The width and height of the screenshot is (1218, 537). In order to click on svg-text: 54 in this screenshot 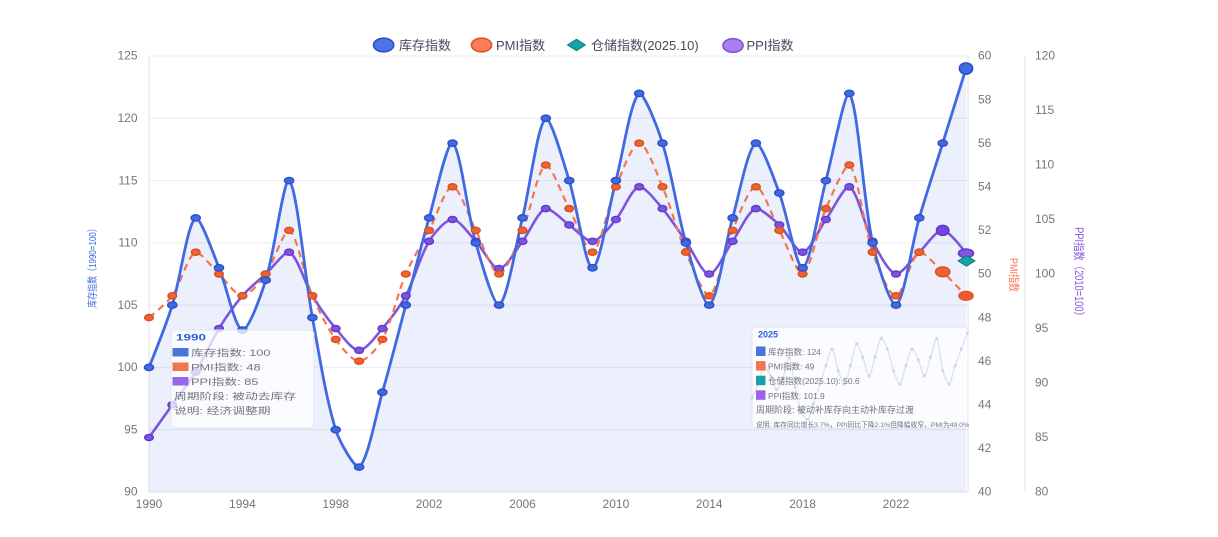, I will do `click(985, 186)`.